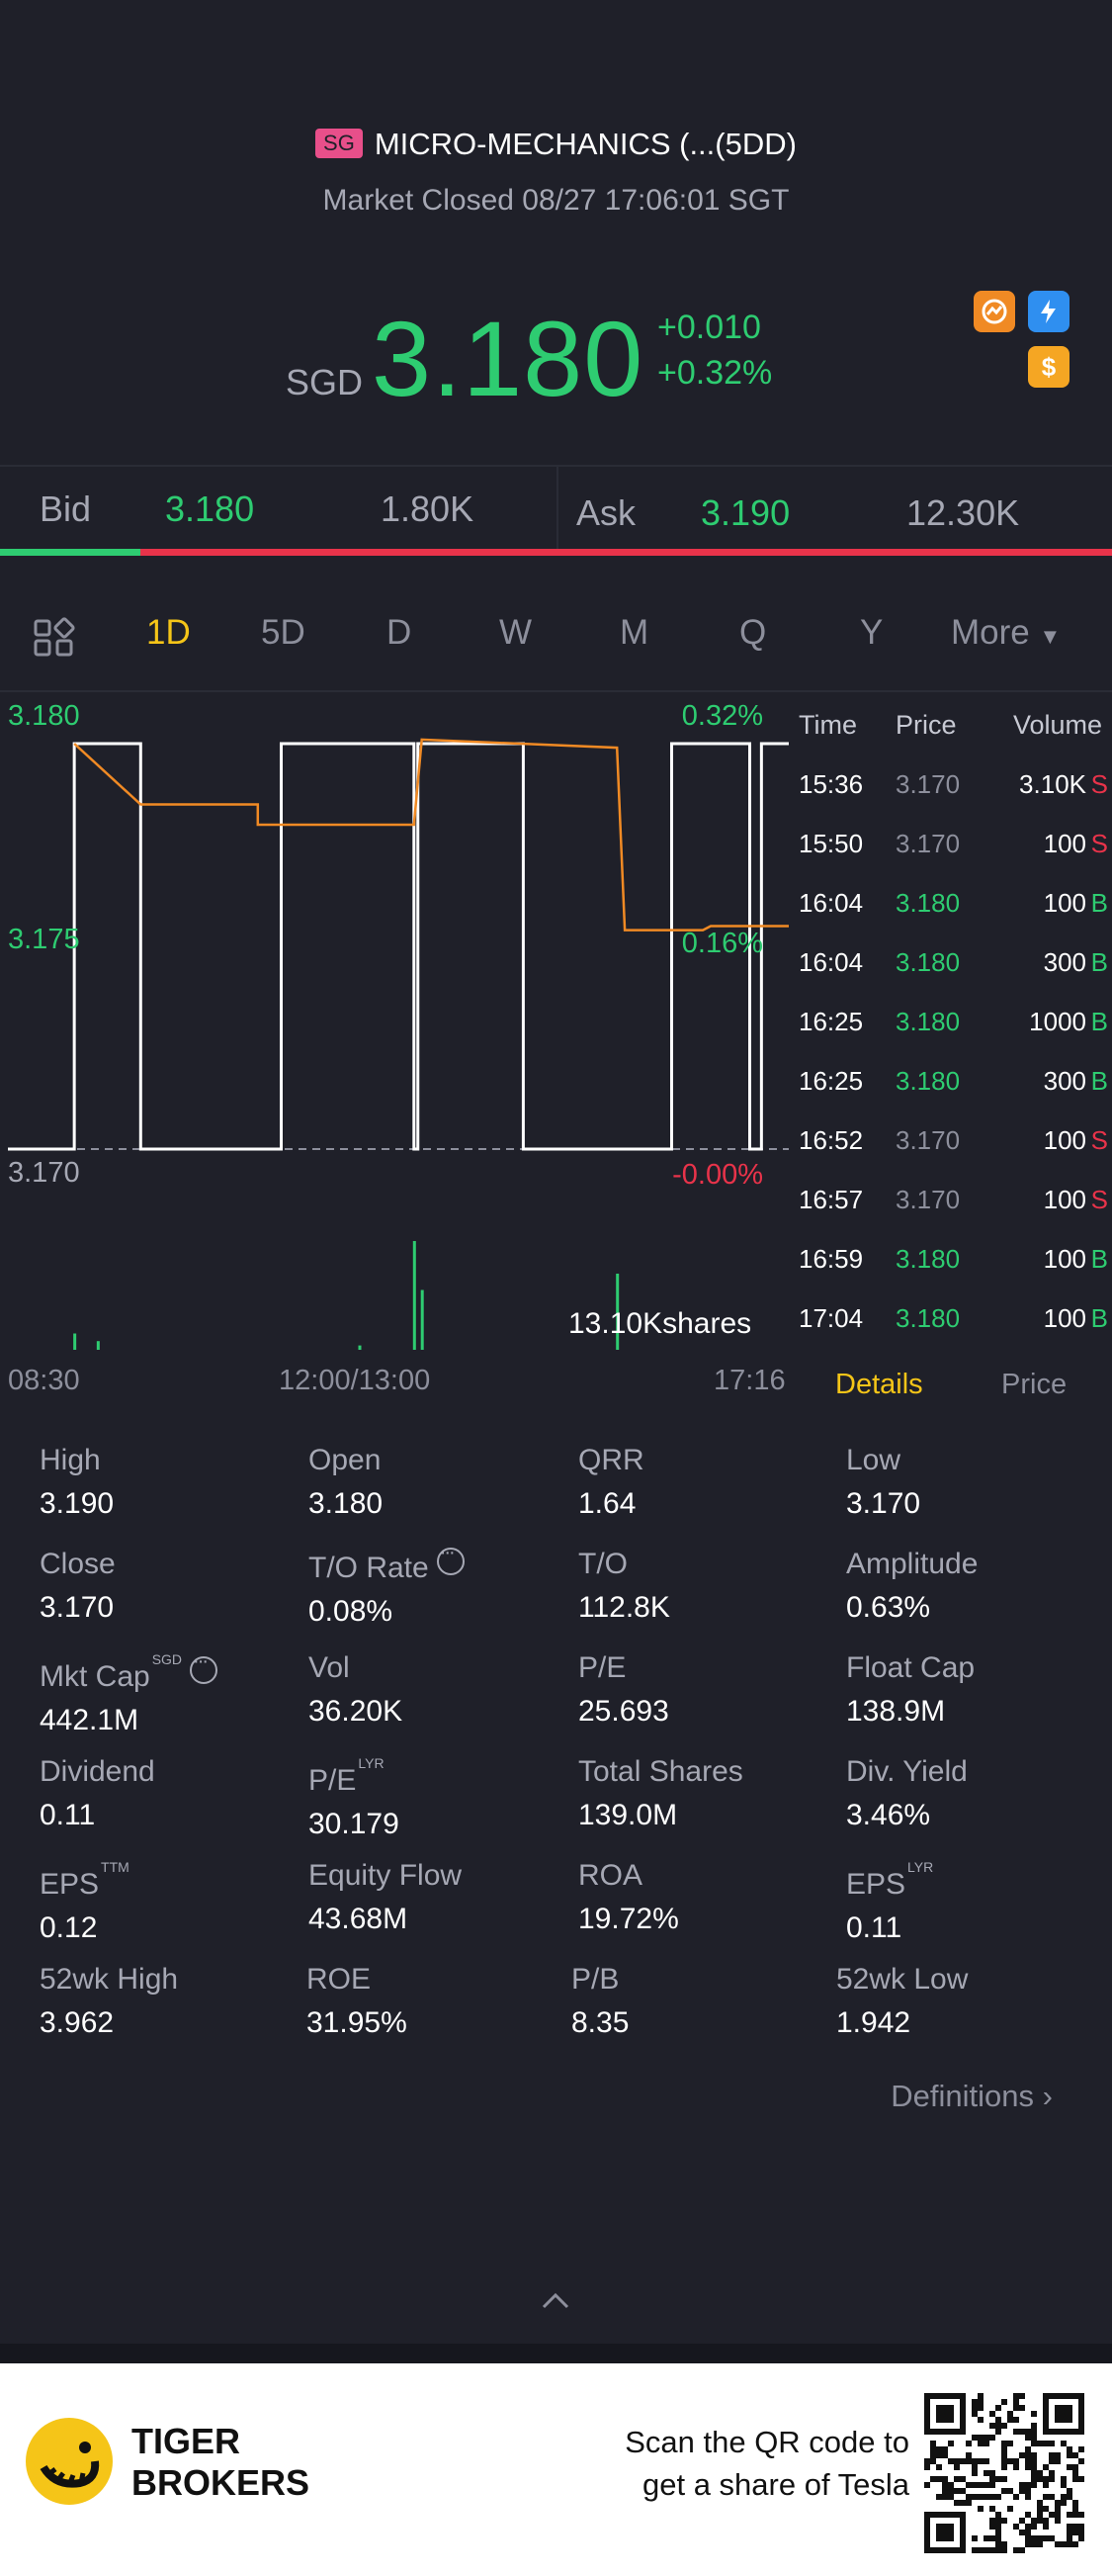  What do you see at coordinates (1048, 311) in the screenshot?
I see `lightning-icon` at bounding box center [1048, 311].